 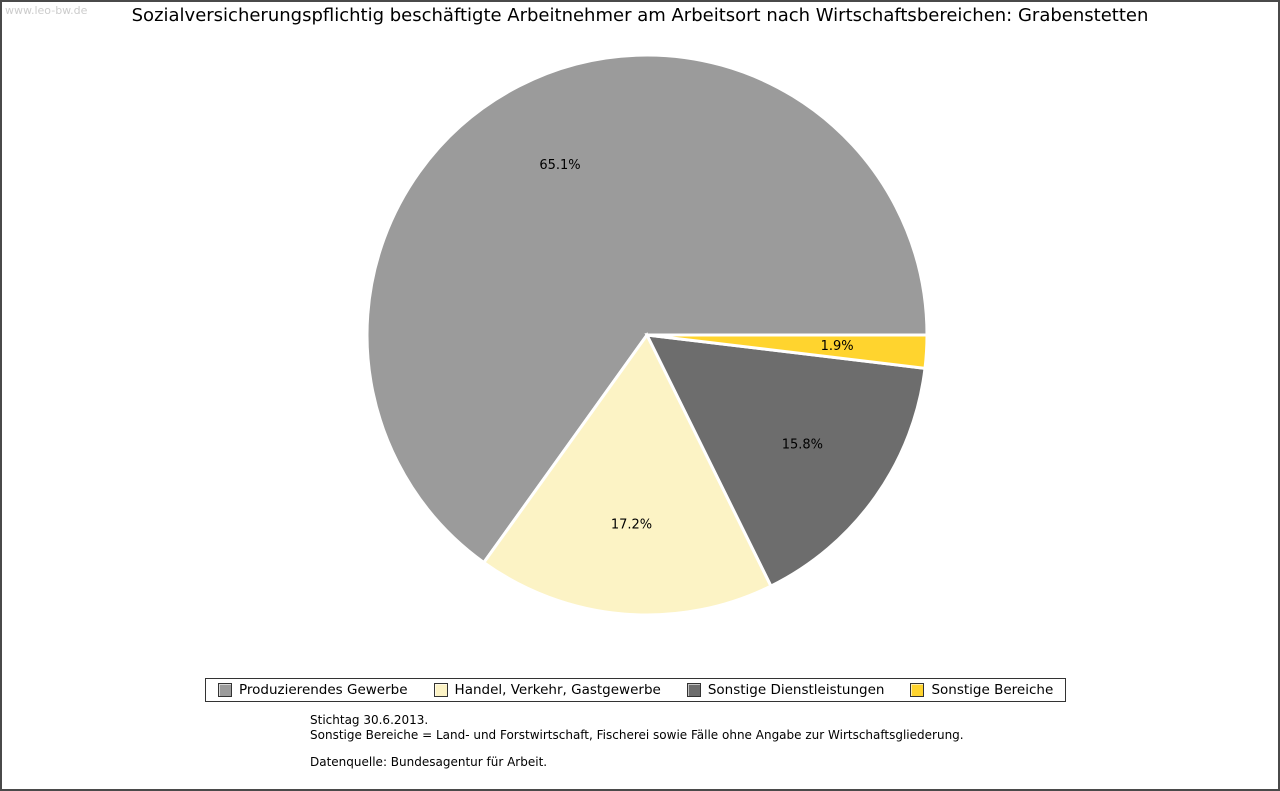 I want to click on legend-item: Sonstige Bereiche, so click(x=981, y=690).